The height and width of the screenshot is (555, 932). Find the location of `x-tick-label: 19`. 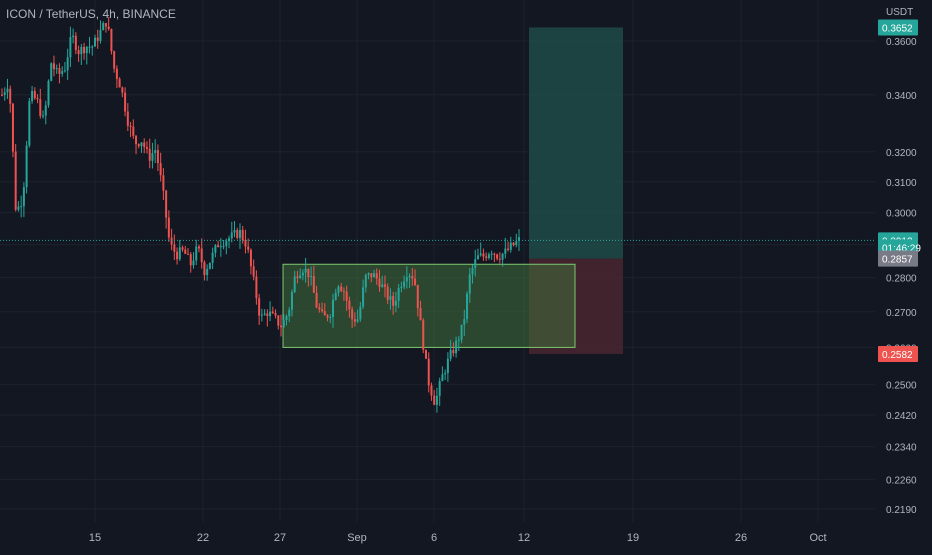

x-tick-label: 19 is located at coordinates (633, 538).